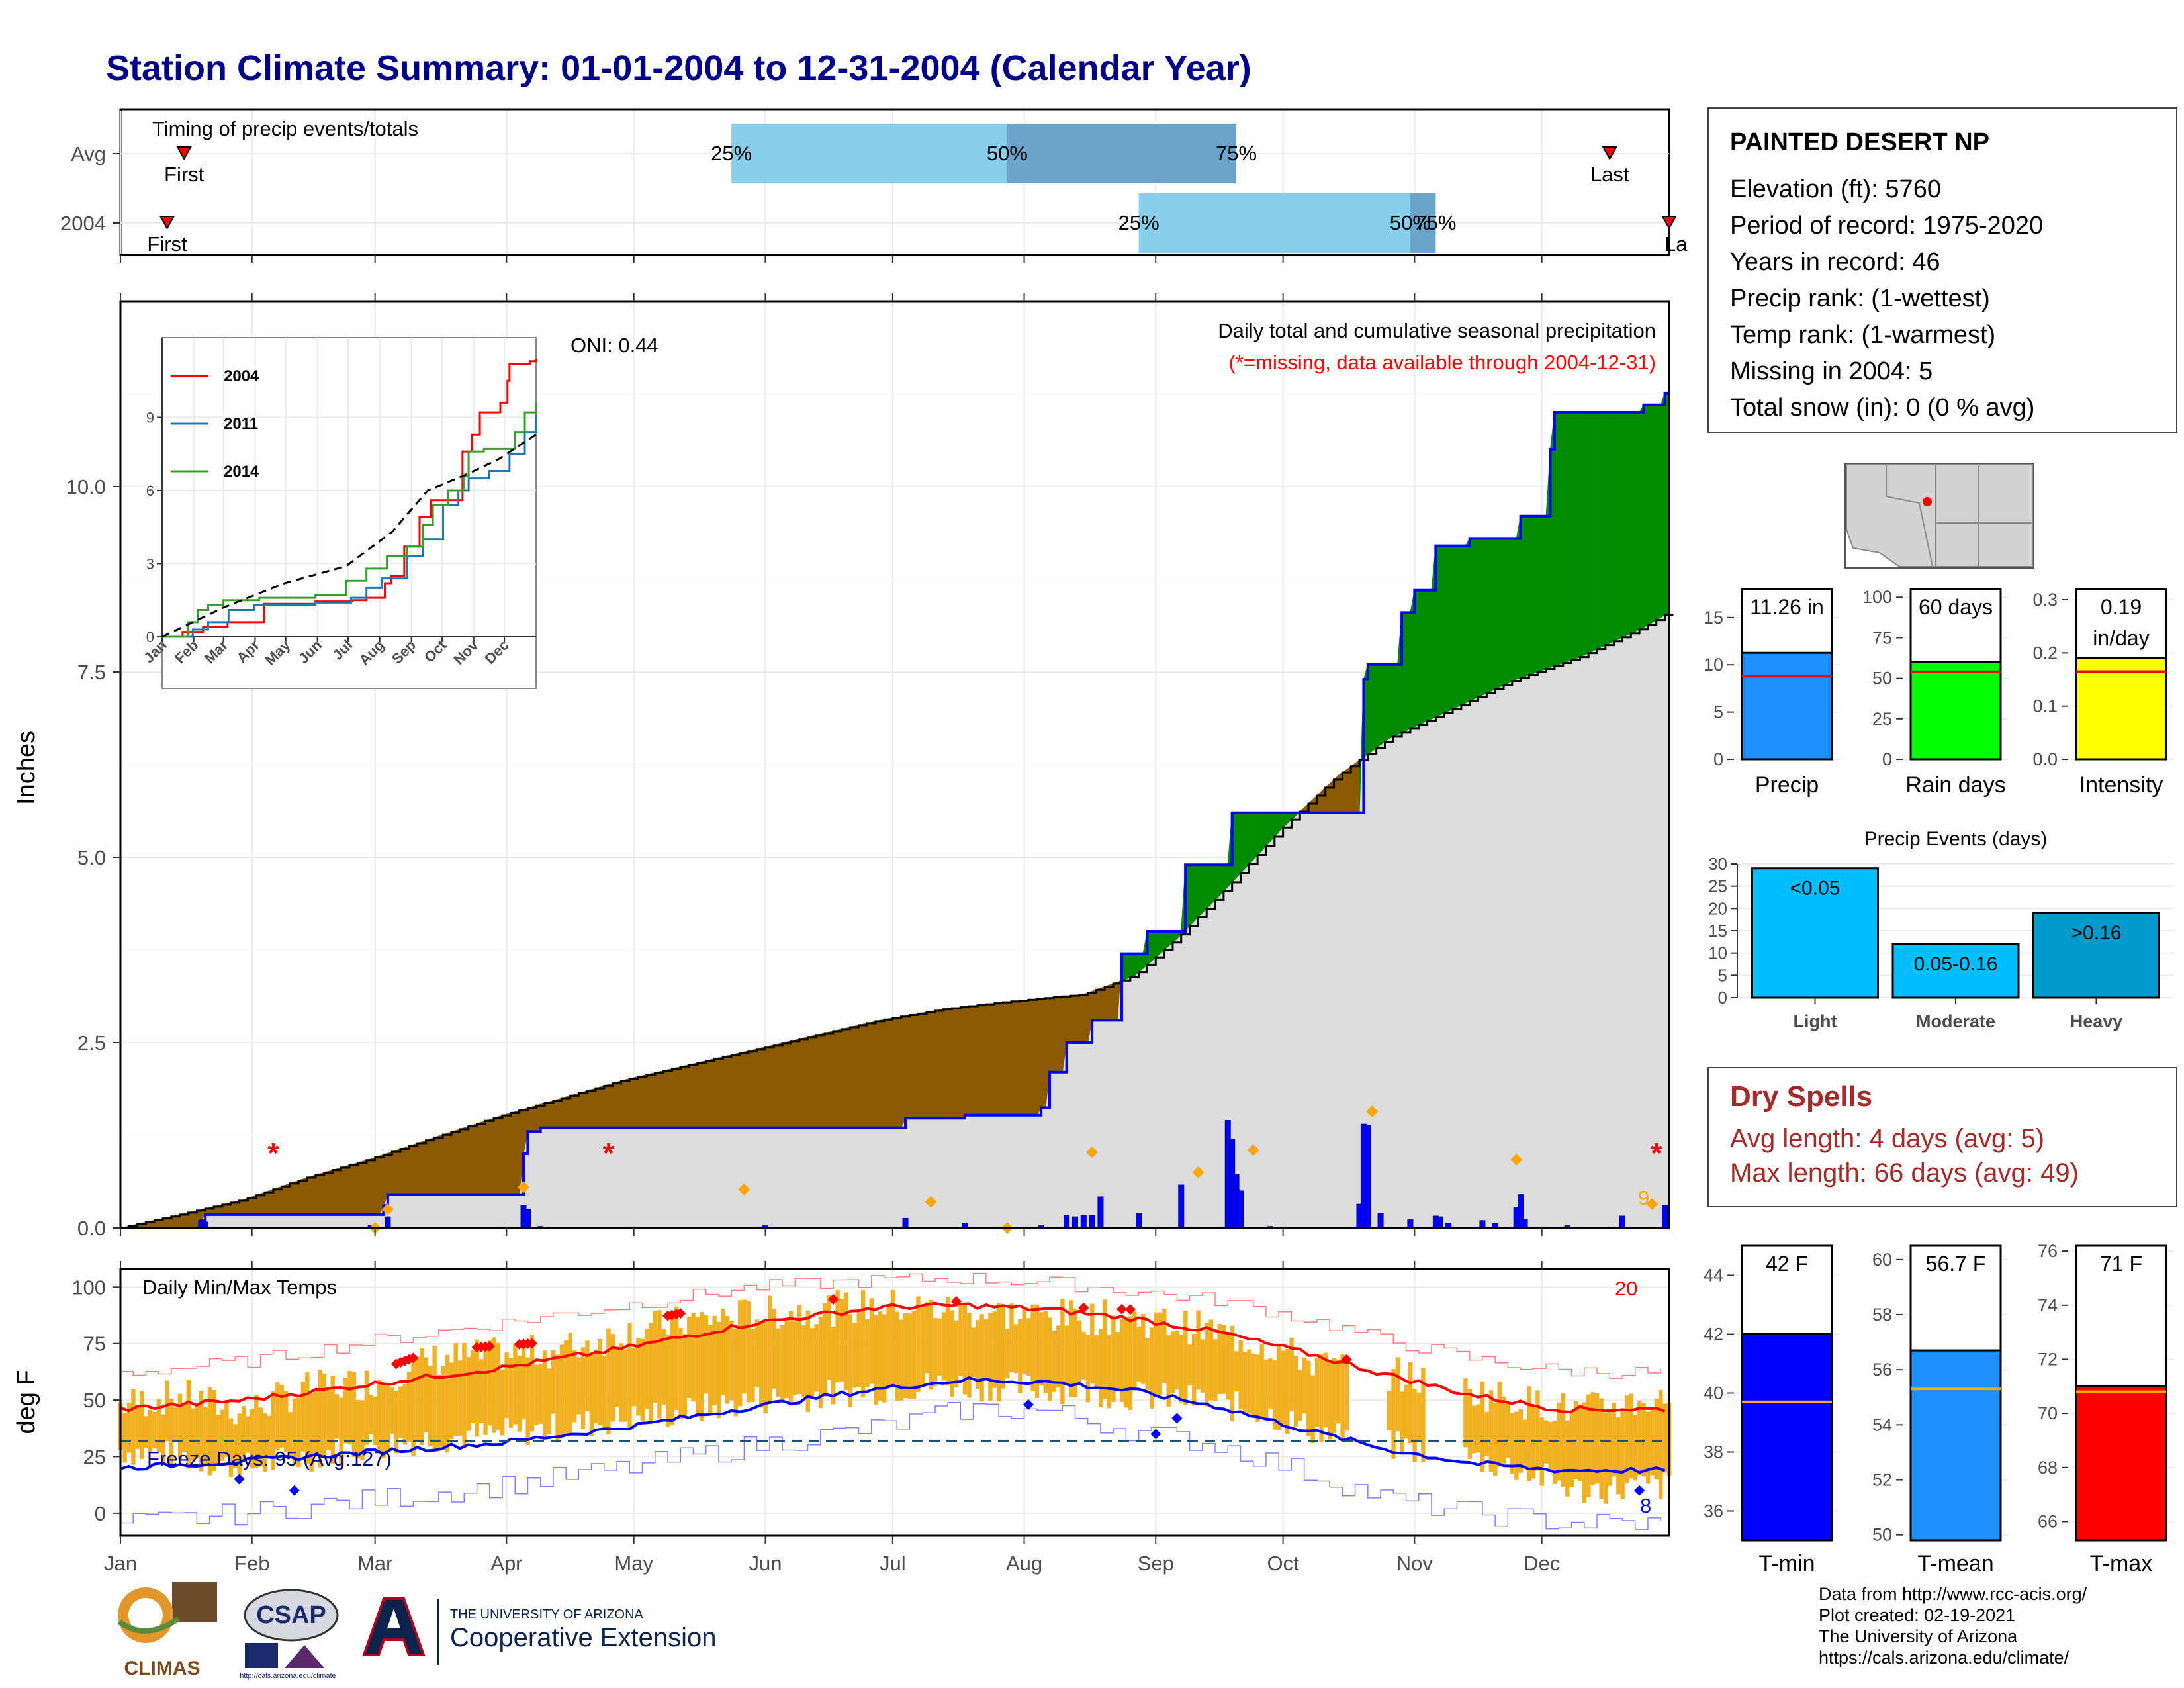 The height and width of the screenshot is (1688, 2184). What do you see at coordinates (2048, 1413) in the screenshot?
I see `y-tick-label: 70` at bounding box center [2048, 1413].